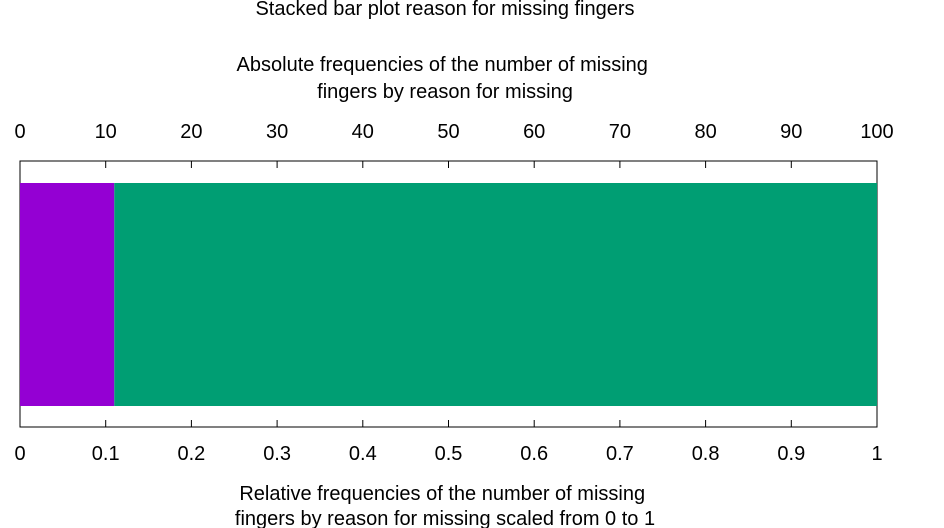 The width and height of the screenshot is (944, 528). Describe the element at coordinates (191, 132) in the screenshot. I see `top-tick-label: 20` at that location.